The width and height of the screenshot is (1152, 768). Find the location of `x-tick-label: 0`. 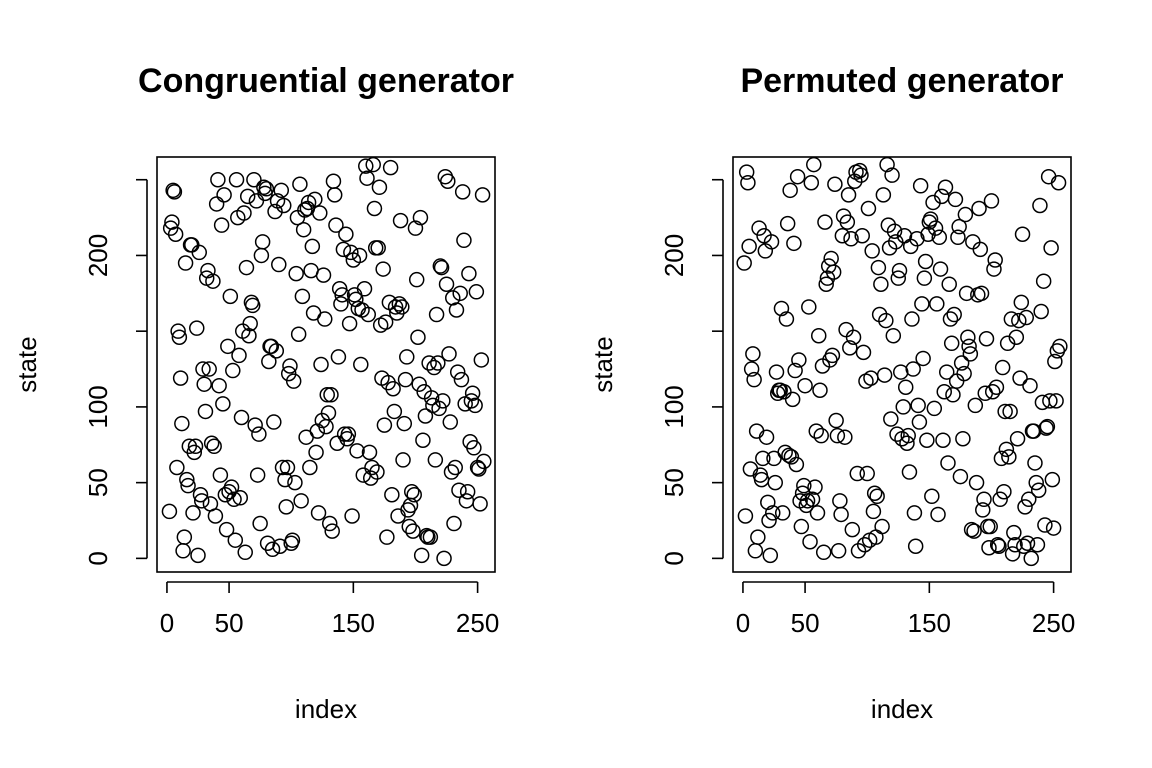

x-tick-label: 0 is located at coordinates (743, 623).